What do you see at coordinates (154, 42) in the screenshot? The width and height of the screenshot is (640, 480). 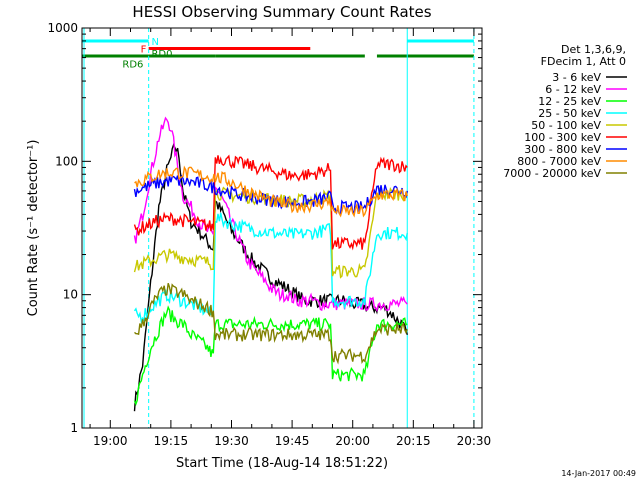 I see `flag-label-n: N` at bounding box center [154, 42].